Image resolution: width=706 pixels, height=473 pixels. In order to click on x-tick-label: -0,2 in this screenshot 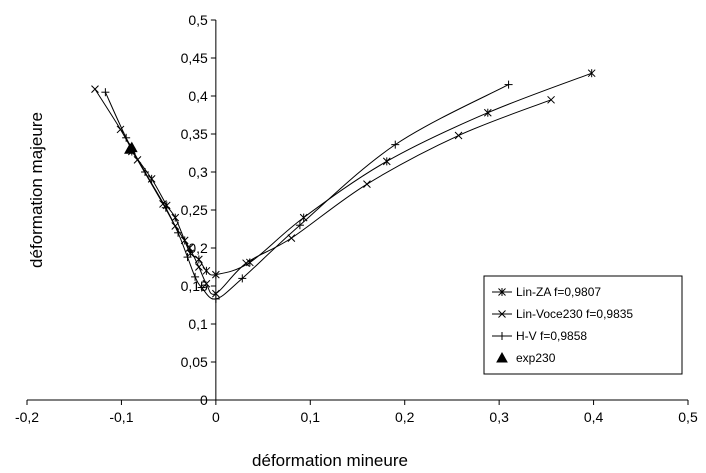, I will do `click(27, 417)`.